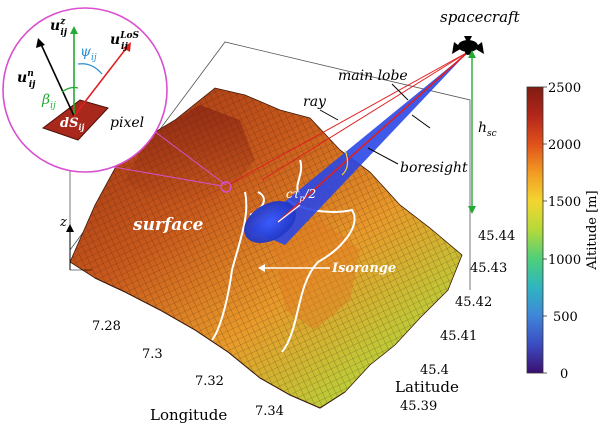 The image size is (600, 428). What do you see at coordinates (88, 53) in the screenshot?
I see `psi-label: ψij` at bounding box center [88, 53].